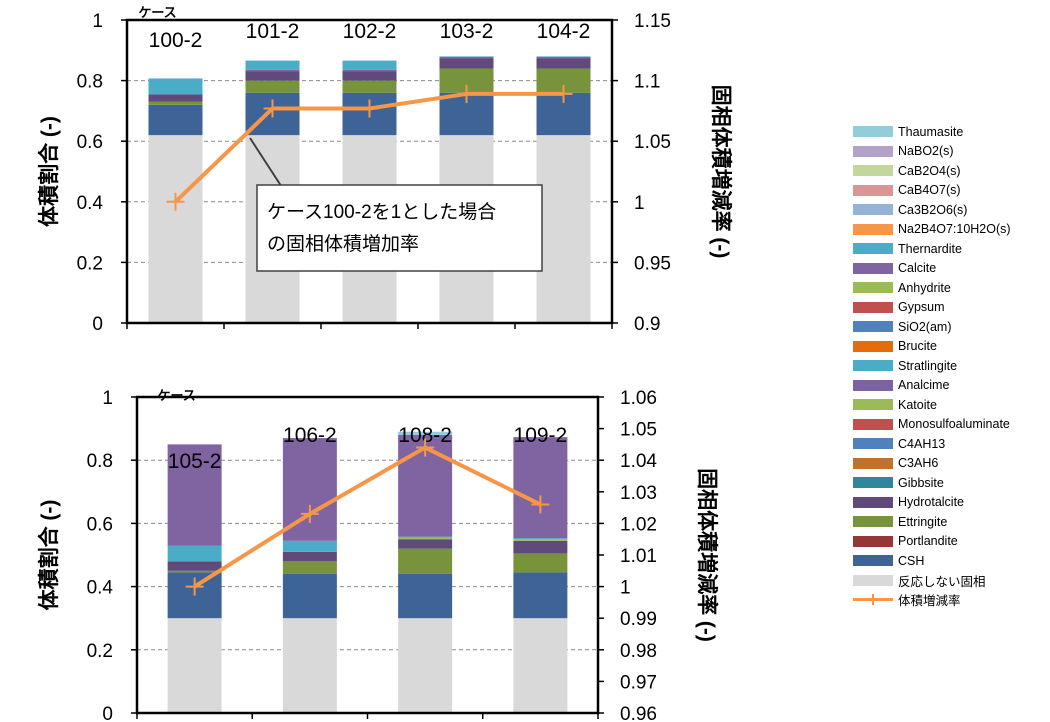  What do you see at coordinates (930, 248) in the screenshot?
I see `legend-label: Thernardite` at bounding box center [930, 248].